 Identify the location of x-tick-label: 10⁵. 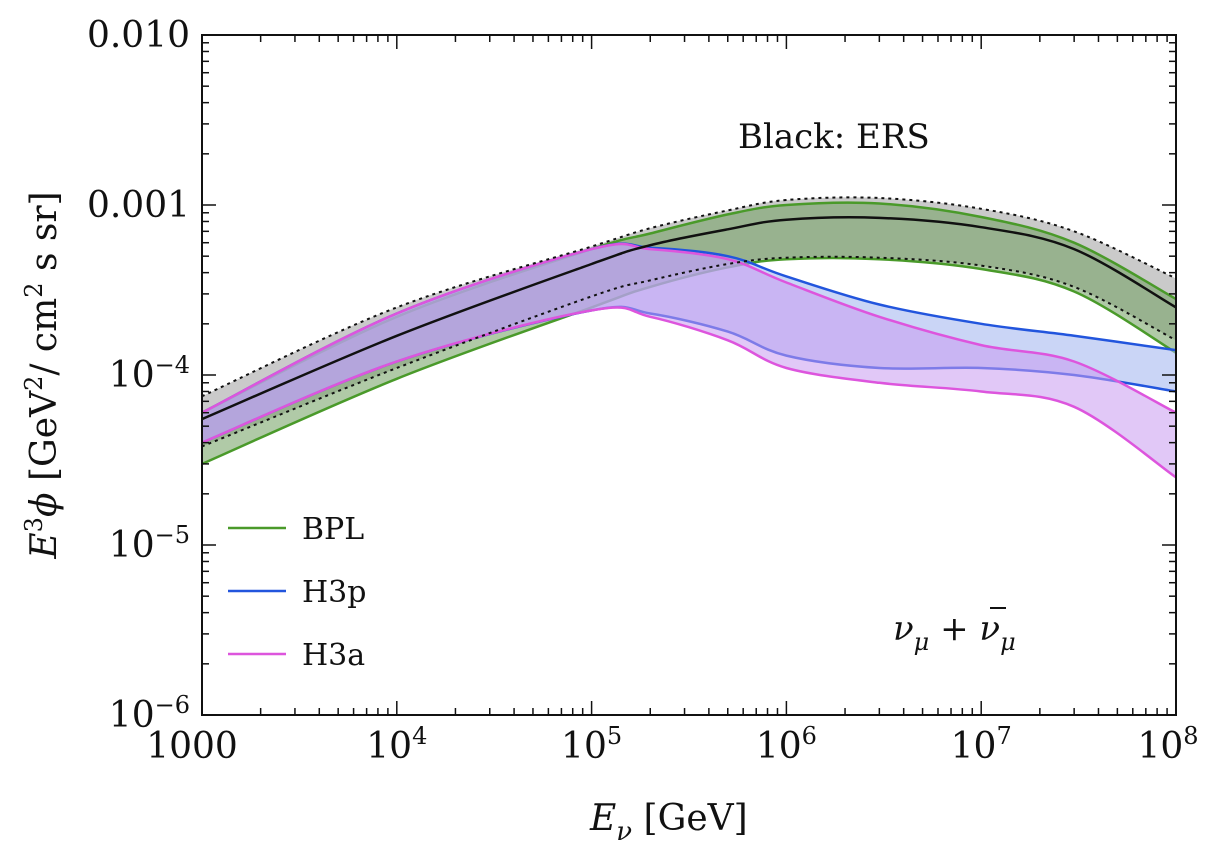
(591, 744).